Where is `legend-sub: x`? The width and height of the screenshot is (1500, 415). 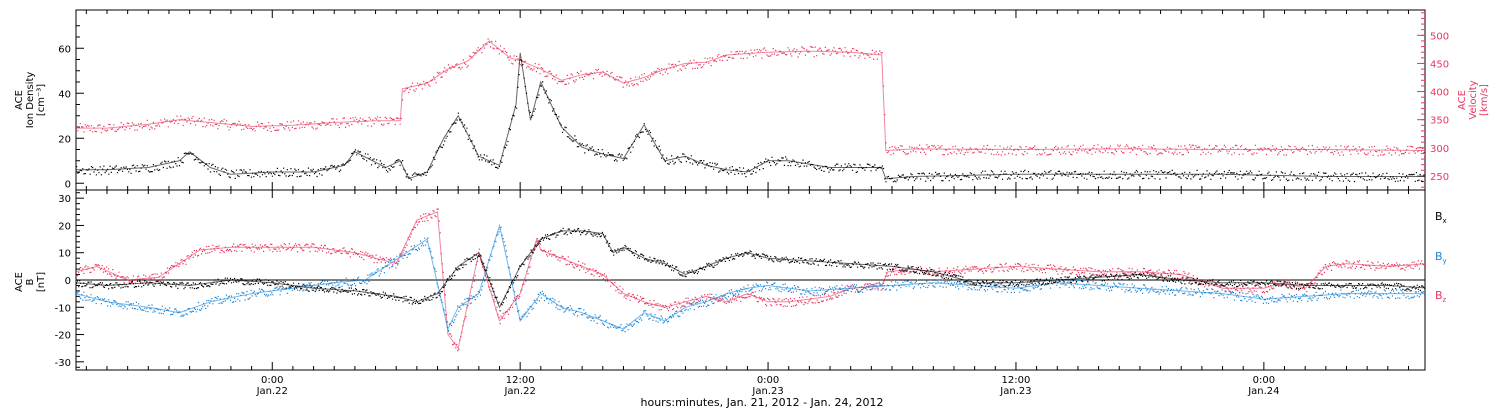
legend-sub: x is located at coordinates (1445, 221).